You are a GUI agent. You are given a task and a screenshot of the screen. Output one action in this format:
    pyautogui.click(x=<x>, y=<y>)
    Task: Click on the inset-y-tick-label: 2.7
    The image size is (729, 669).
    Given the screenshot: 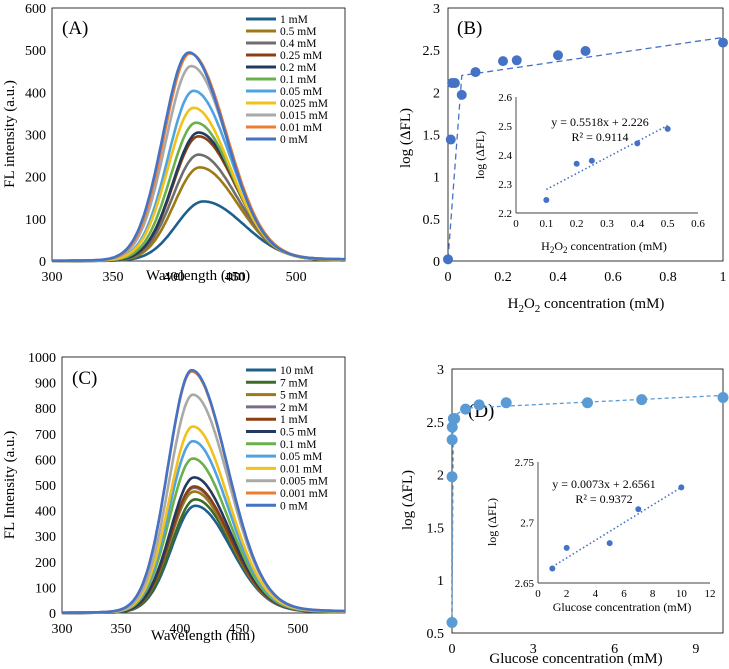 What is the action you would take?
    pyautogui.click(x=527, y=524)
    